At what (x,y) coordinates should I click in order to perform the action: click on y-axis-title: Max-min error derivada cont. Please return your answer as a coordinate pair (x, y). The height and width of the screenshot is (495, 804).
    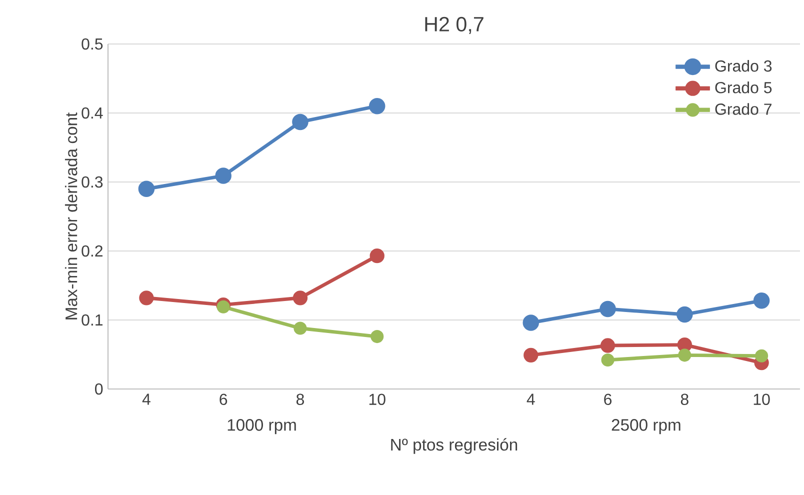
    Looking at the image, I should click on (71, 216).